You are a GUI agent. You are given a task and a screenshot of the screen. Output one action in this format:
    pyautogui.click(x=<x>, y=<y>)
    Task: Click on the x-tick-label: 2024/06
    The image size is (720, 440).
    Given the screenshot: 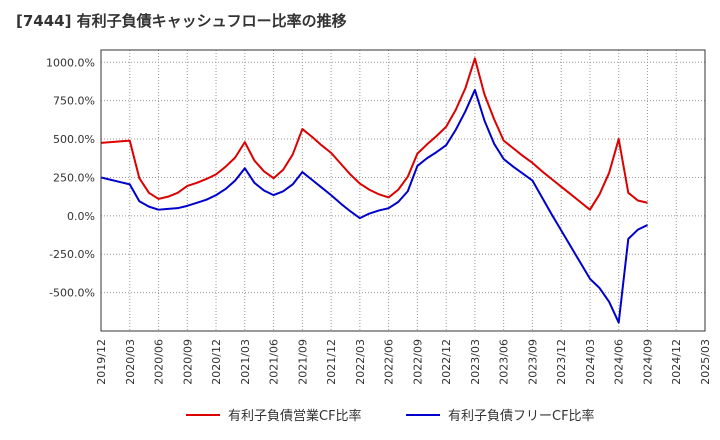 What is the action you would take?
    pyautogui.click(x=619, y=362)
    